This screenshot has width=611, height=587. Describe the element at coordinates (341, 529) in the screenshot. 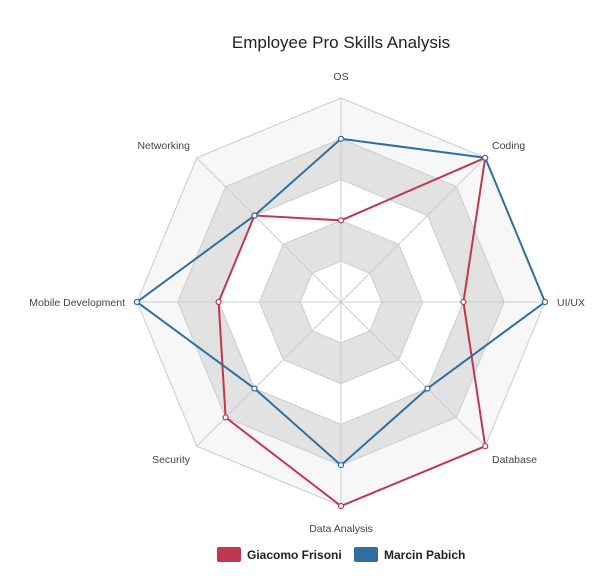

I see `axis-label: Data Analysis` at that location.